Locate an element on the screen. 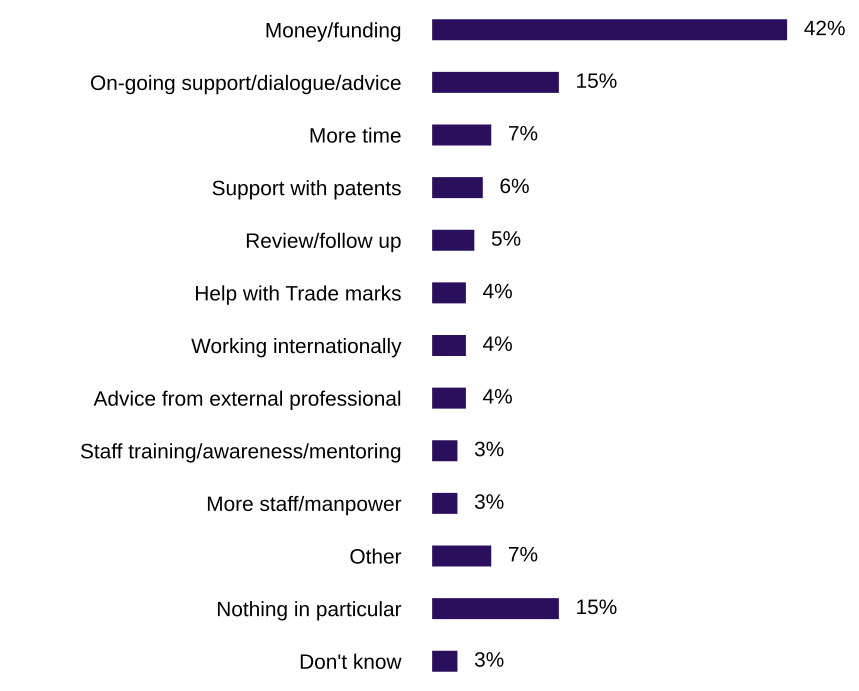 Image resolution: width=859 pixels, height=691 pixels. y-tick-label: Review/follow up is located at coordinates (323, 242).